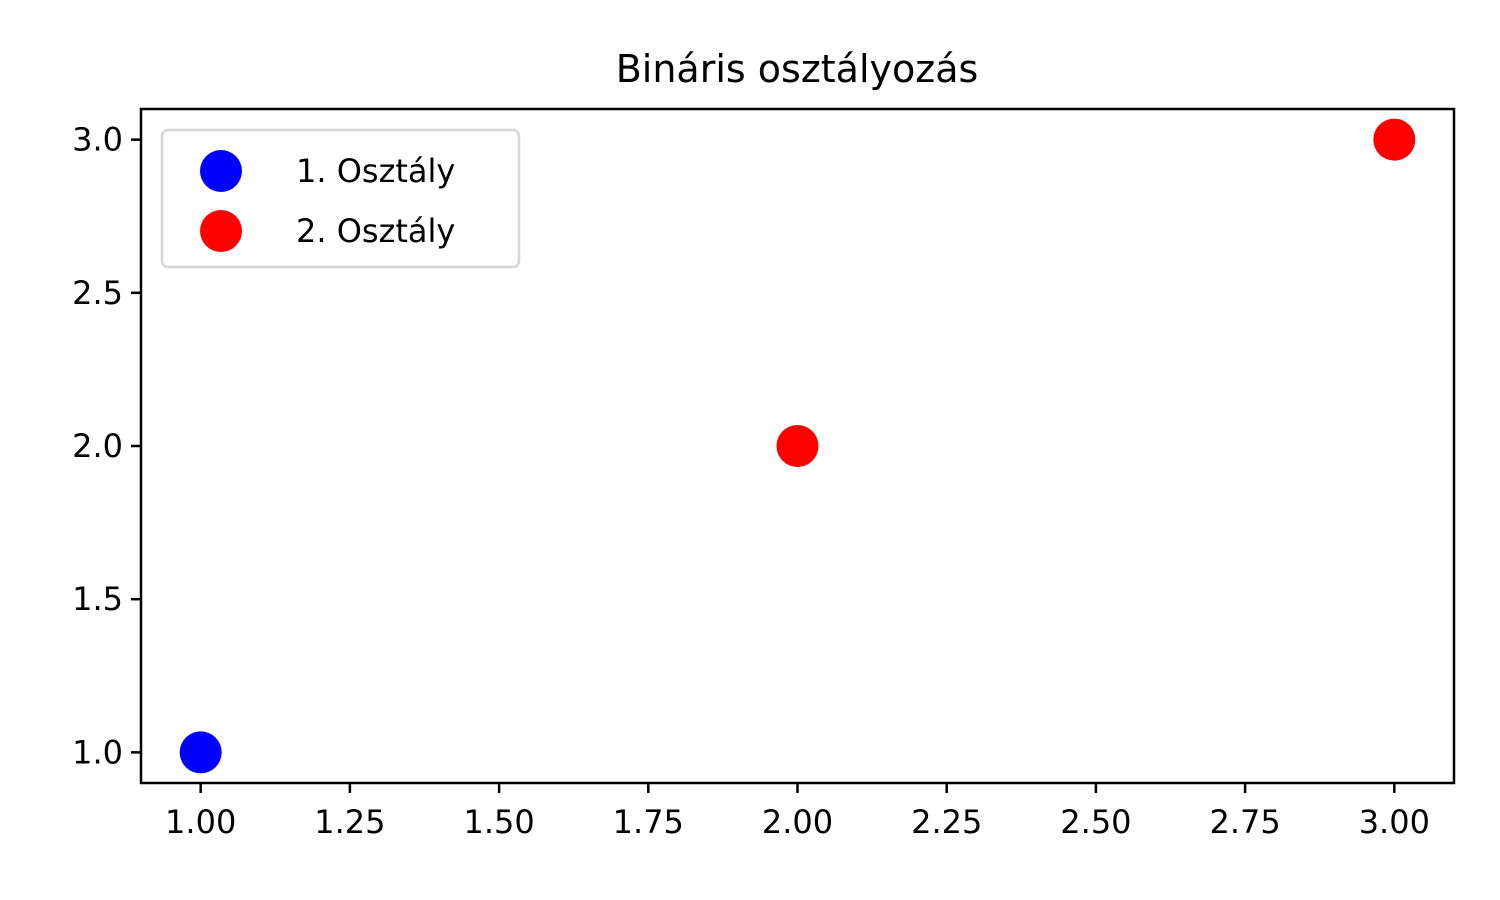 The height and width of the screenshot is (900, 1500). Describe the element at coordinates (97, 446) in the screenshot. I see `y-tick-label: 2.0` at that location.